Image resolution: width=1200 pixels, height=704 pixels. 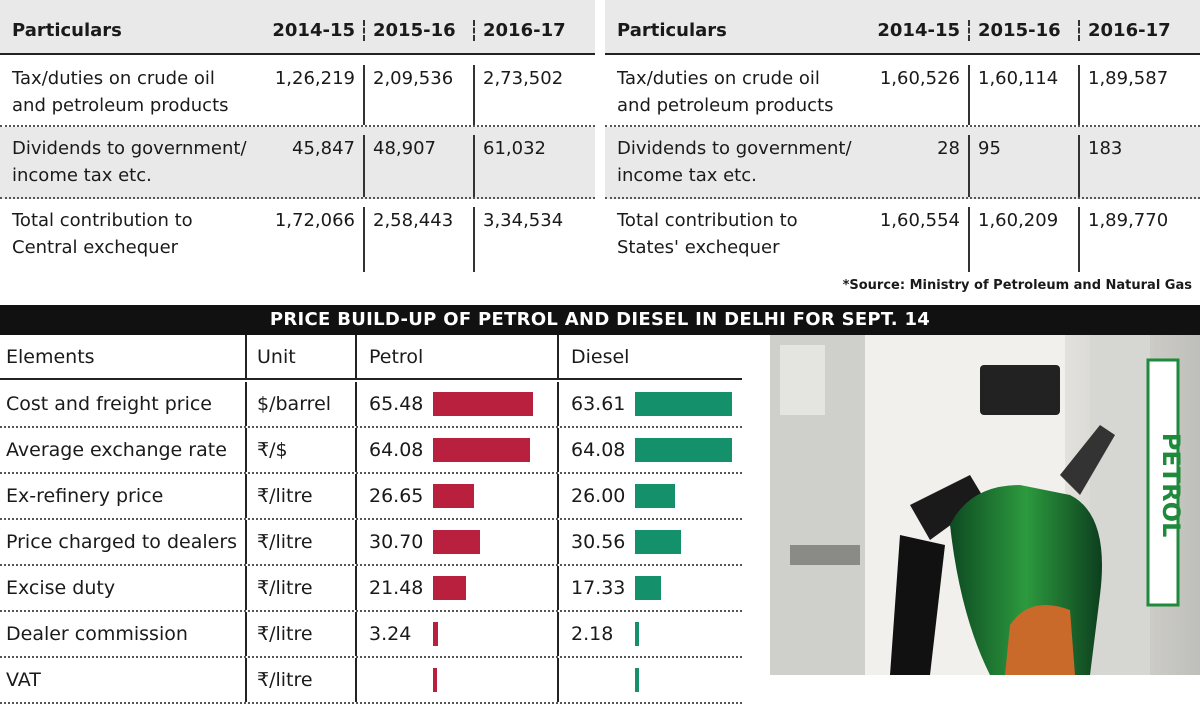 What do you see at coordinates (919, 220) in the screenshot?
I see `cell-value: 1,60,554` at bounding box center [919, 220].